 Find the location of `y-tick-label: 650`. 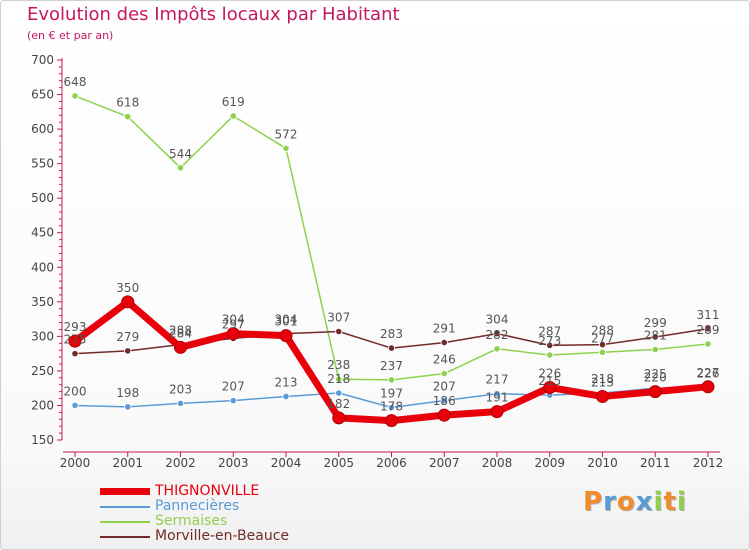

y-tick-label: 650 is located at coordinates (42, 95).